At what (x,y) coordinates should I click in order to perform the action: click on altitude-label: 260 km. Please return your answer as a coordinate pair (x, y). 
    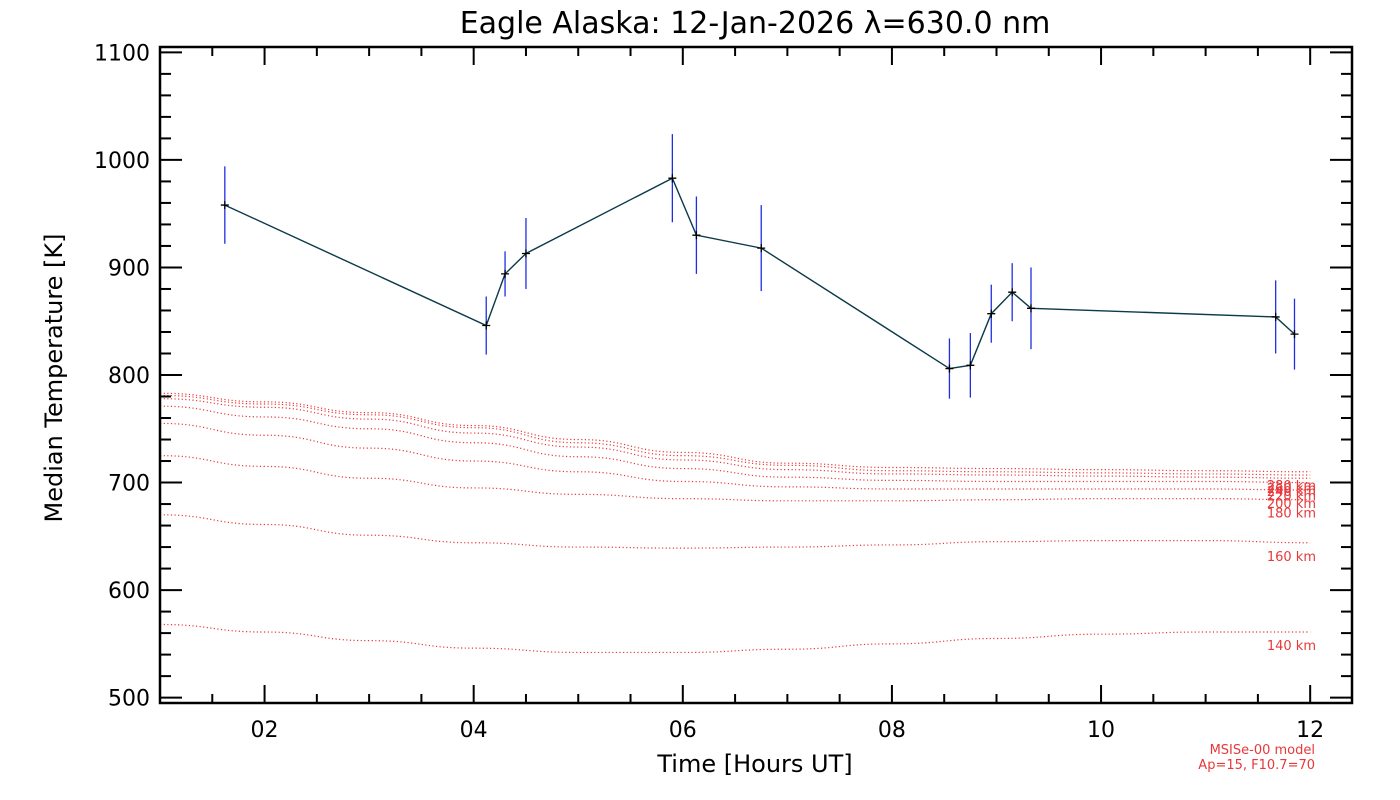
    Looking at the image, I should click on (1291, 489).